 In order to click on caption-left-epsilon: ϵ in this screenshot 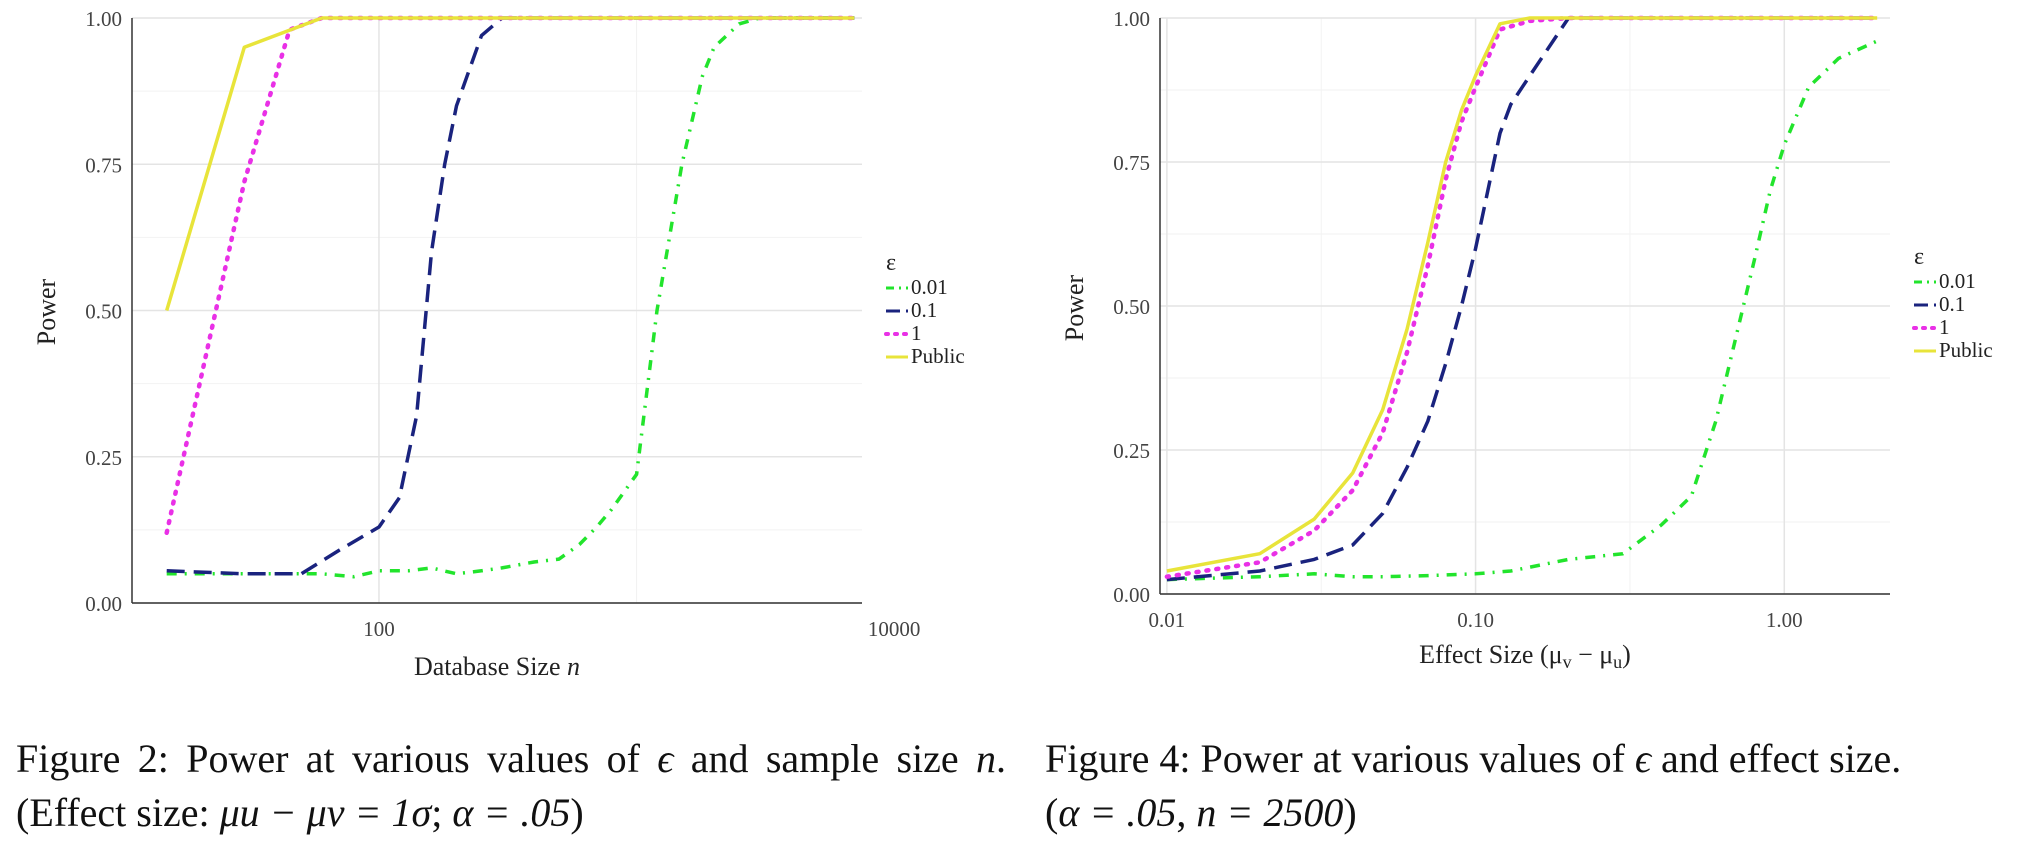, I will do `click(665, 758)`.